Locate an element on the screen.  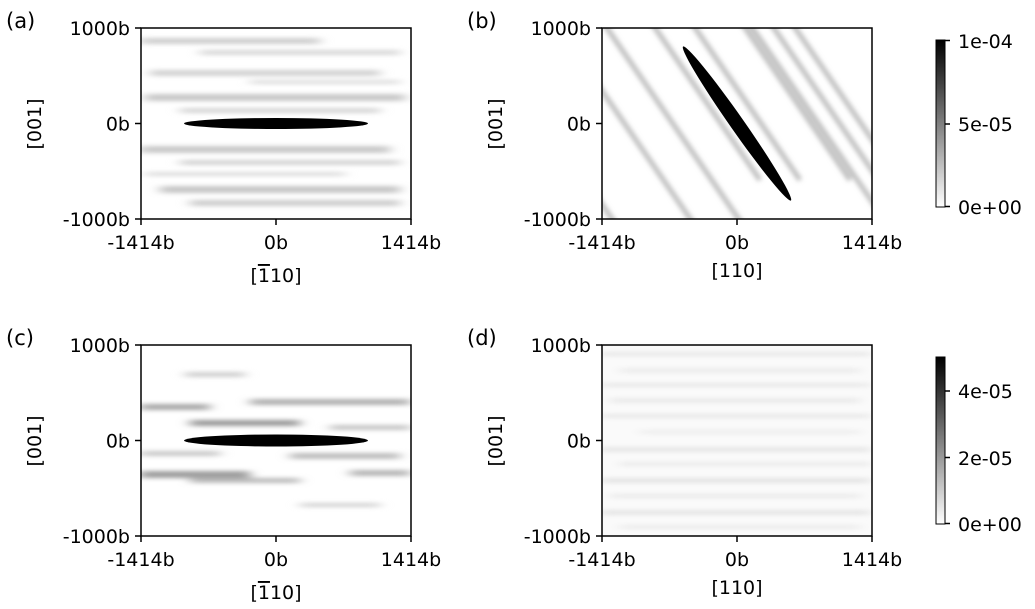
panel-a-label: (a) is located at coordinates (20, 21).